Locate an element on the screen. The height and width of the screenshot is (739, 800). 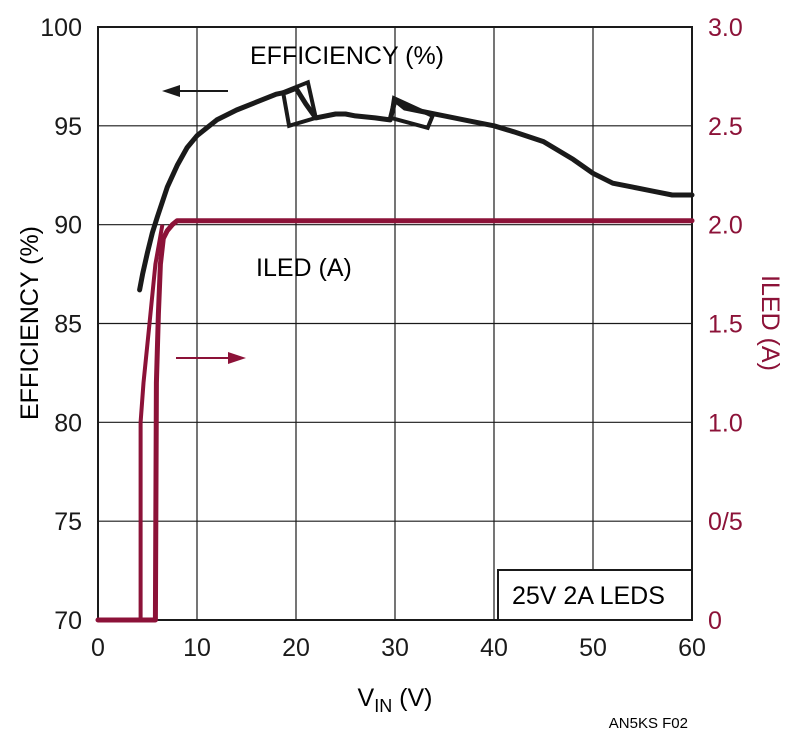
y-left-tick-labels: 70 75 80 85 90 95 100 is located at coordinates (61, 324).